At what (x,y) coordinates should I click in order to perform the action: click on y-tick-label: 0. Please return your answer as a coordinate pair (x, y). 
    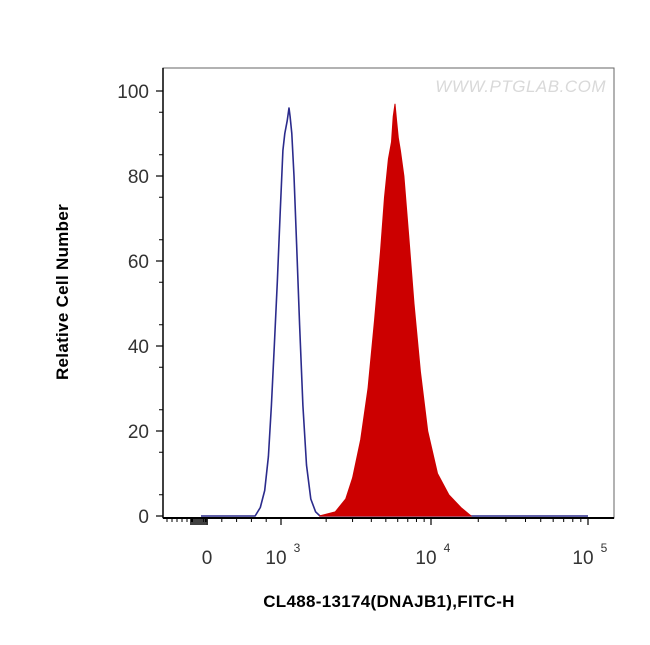
    Looking at the image, I should click on (143, 517).